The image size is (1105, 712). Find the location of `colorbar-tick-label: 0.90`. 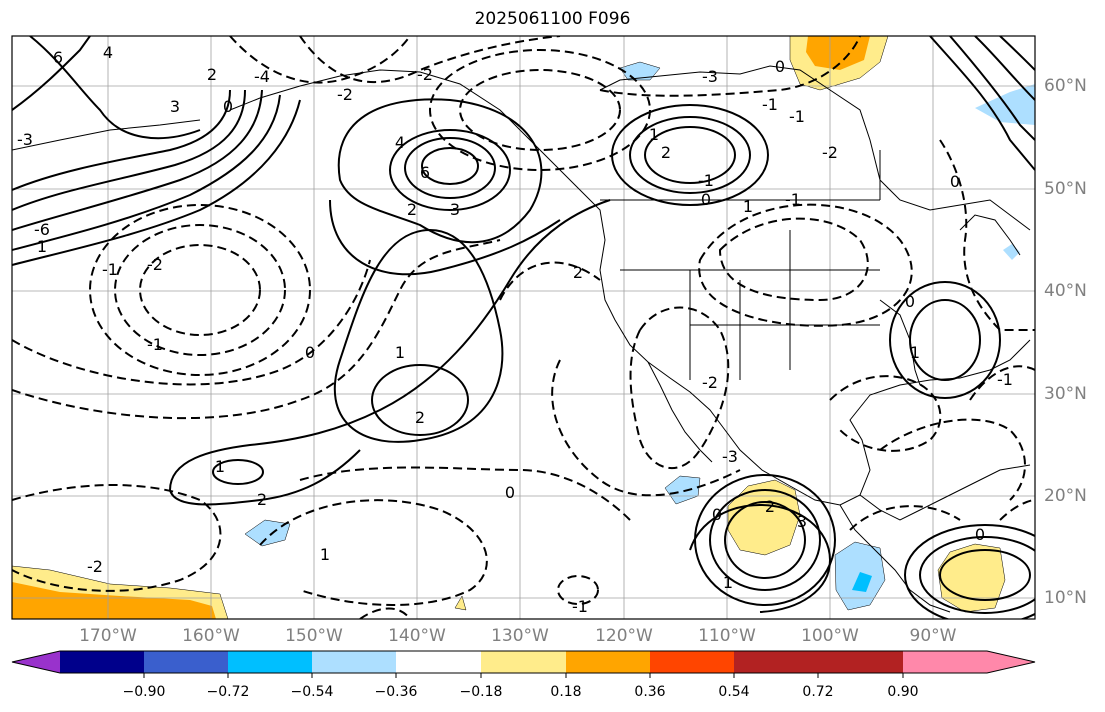

colorbar-tick-label: 0.90 is located at coordinates (903, 692).